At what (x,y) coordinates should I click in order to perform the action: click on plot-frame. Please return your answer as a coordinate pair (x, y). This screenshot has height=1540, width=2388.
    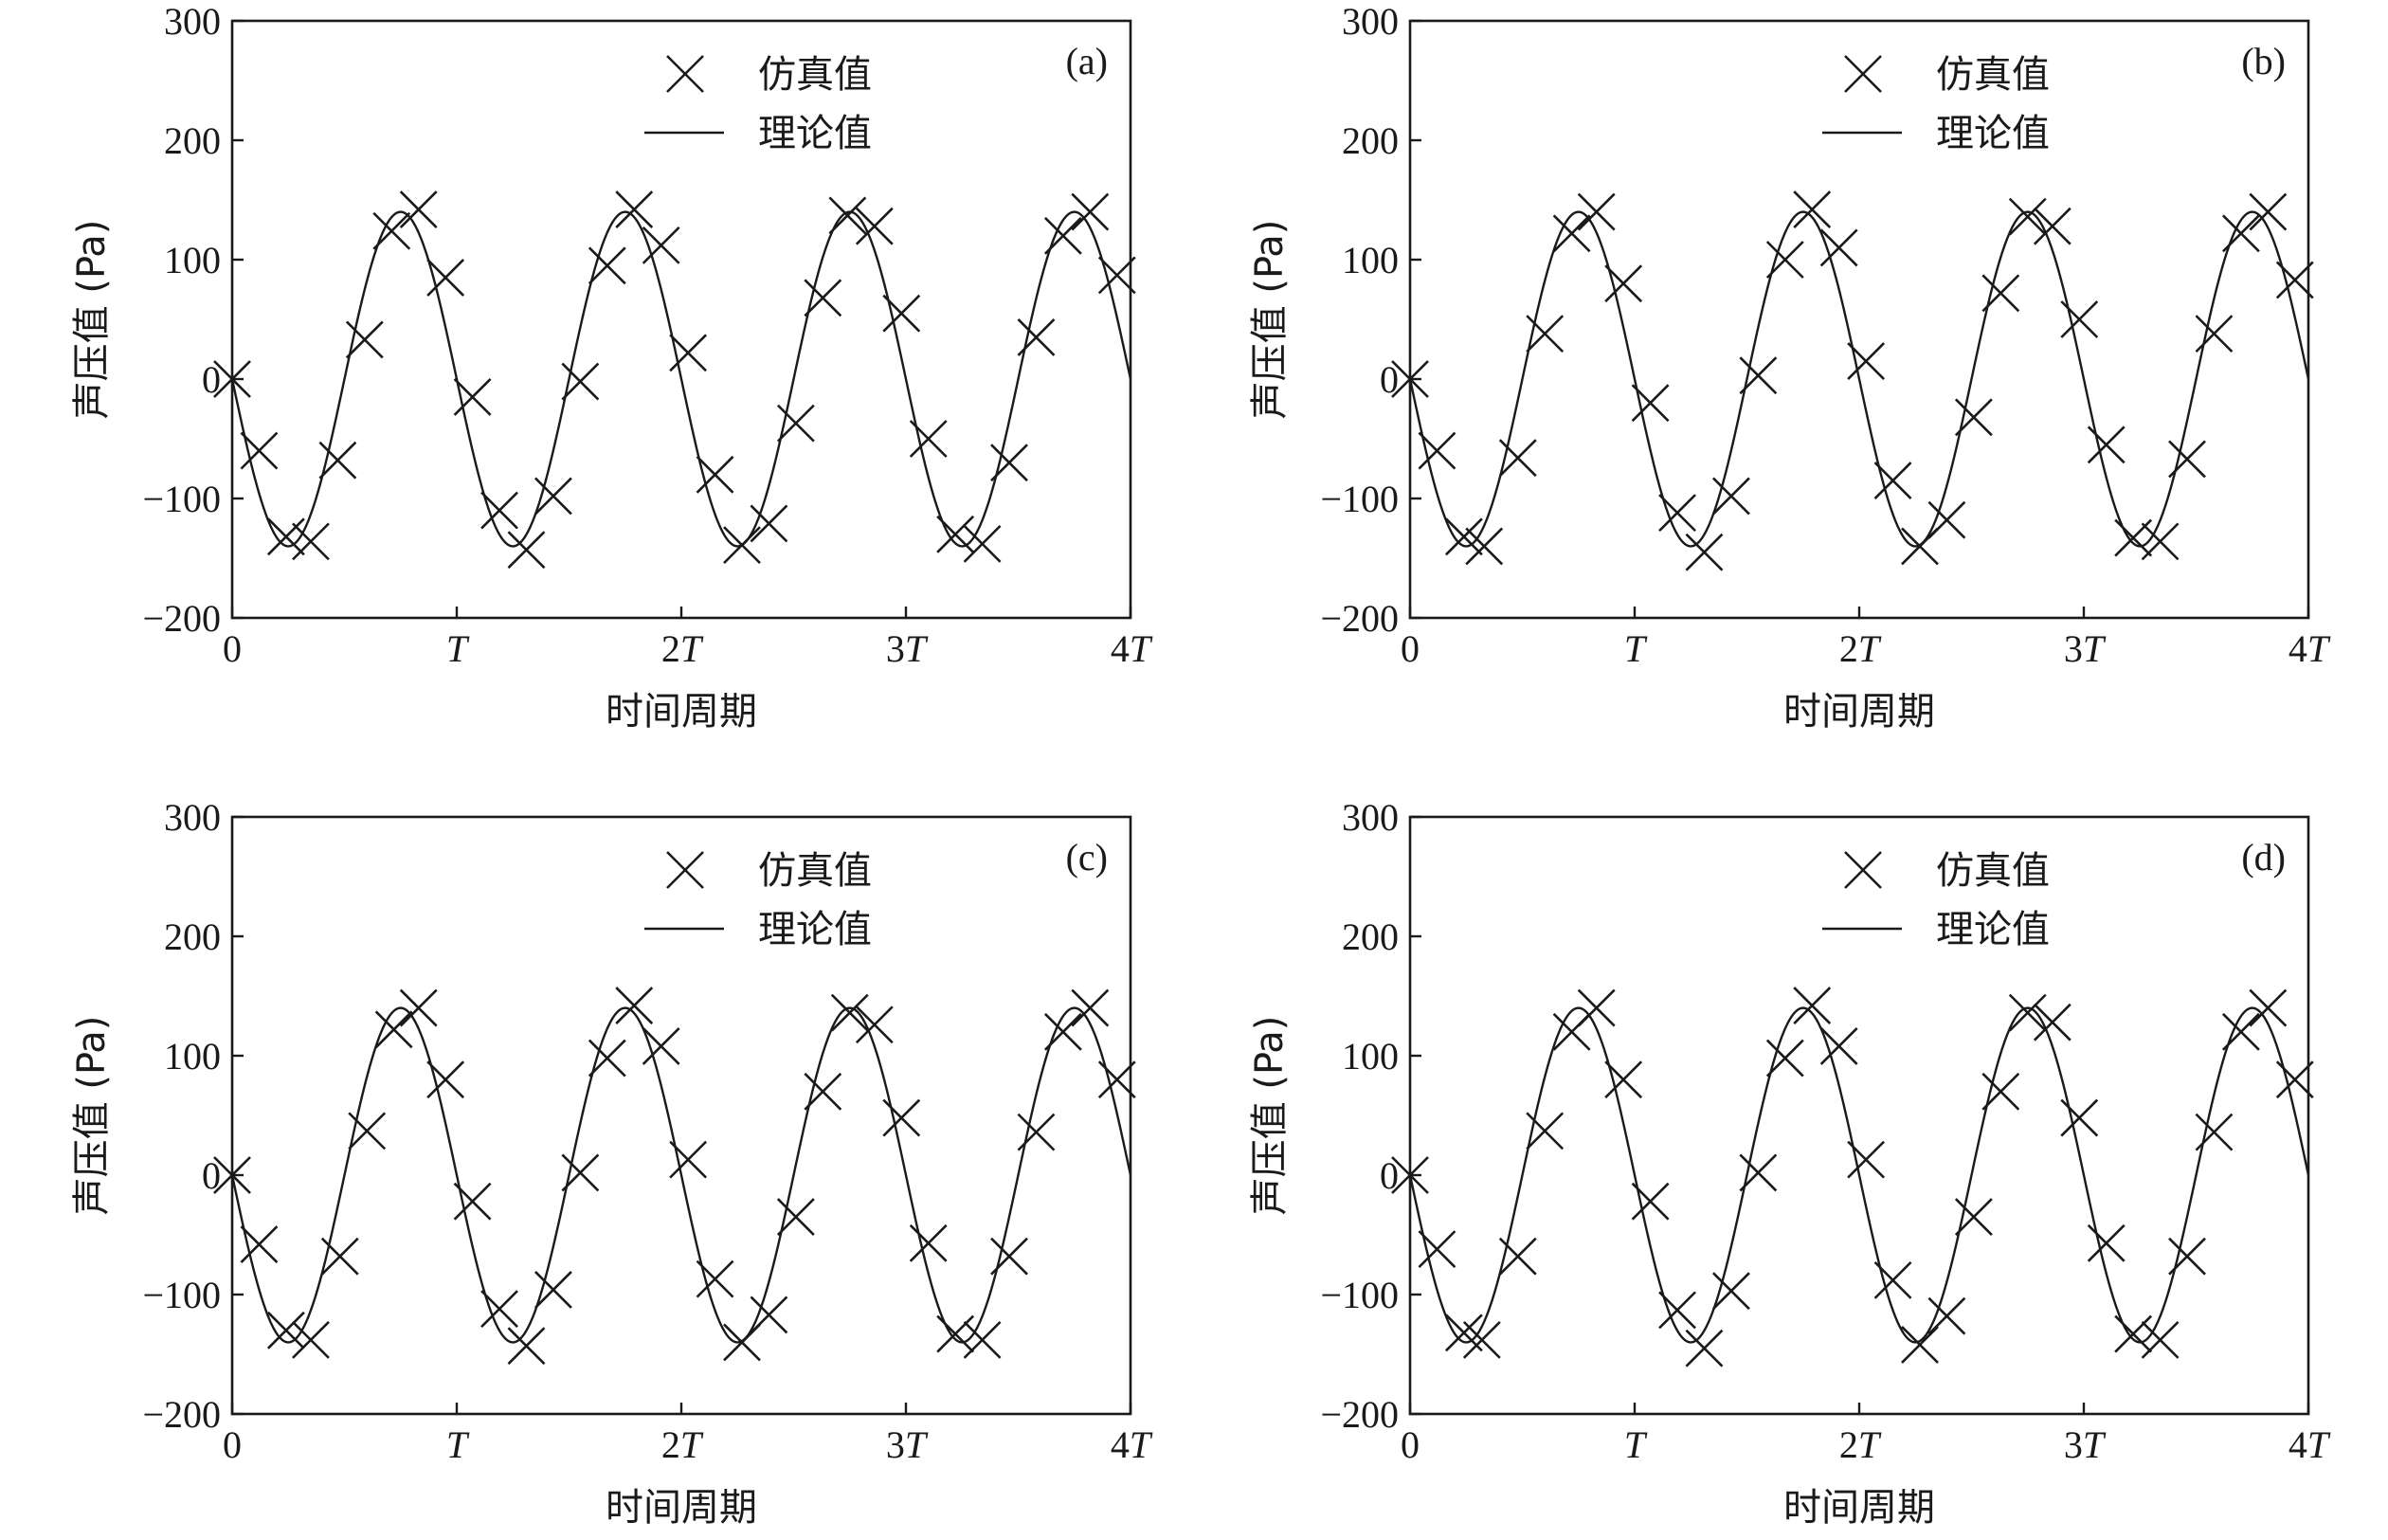
    Looking at the image, I should click on (681, 320).